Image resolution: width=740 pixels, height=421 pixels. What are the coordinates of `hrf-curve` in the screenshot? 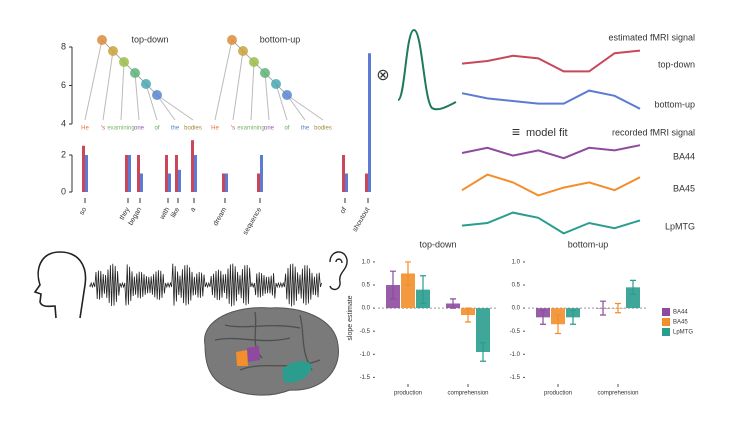 It's located at (427, 69).